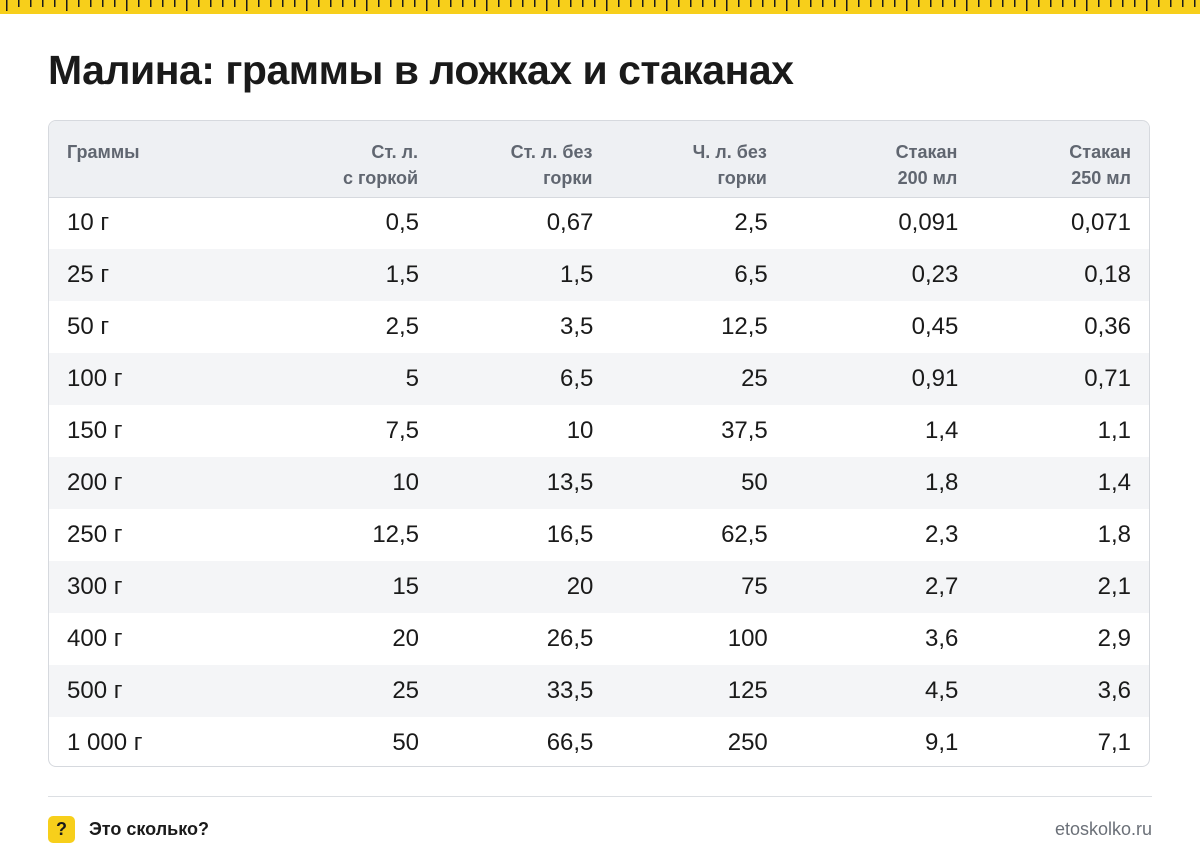 This screenshot has width=1200, height=860. What do you see at coordinates (95, 638) in the screenshot?
I see `cell-grams: 400 г` at bounding box center [95, 638].